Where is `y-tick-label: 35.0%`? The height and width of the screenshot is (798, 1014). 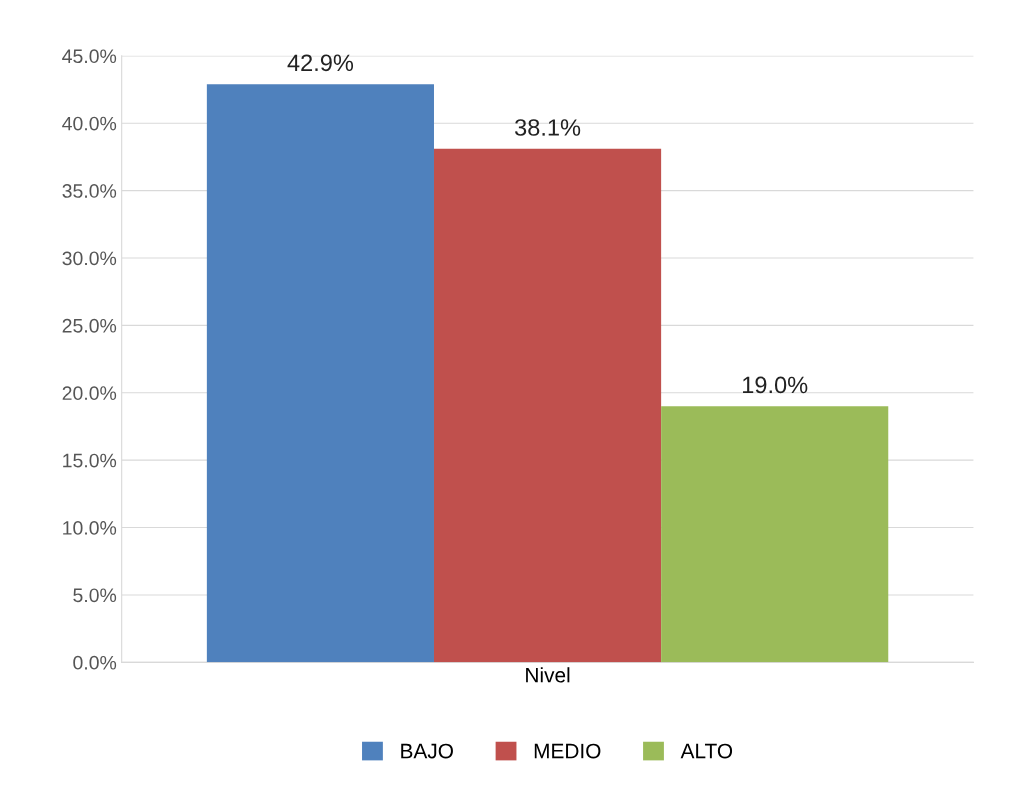
y-tick-label: 35.0% is located at coordinates (89, 191).